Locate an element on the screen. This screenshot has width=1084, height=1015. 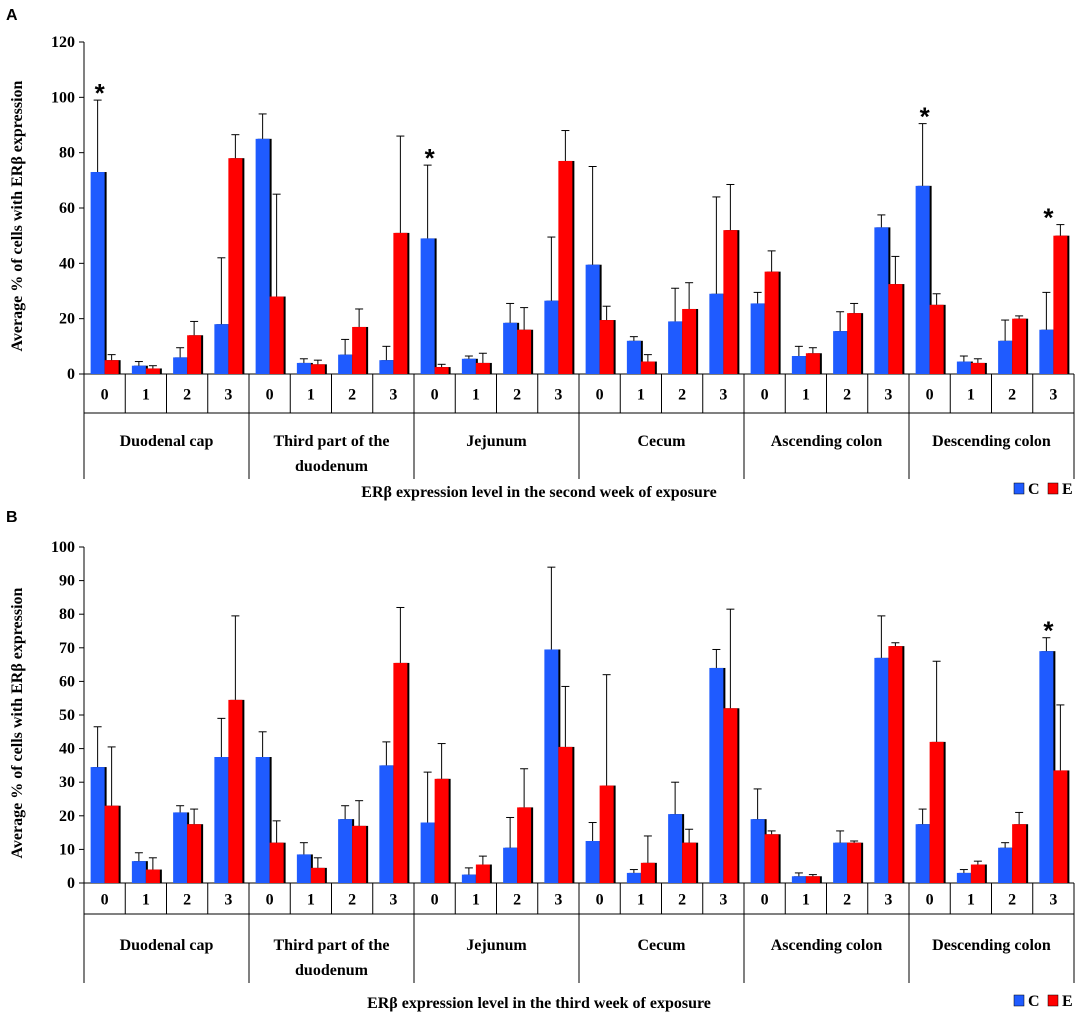
y-tick-label: 100 is located at coordinates (63, 97).